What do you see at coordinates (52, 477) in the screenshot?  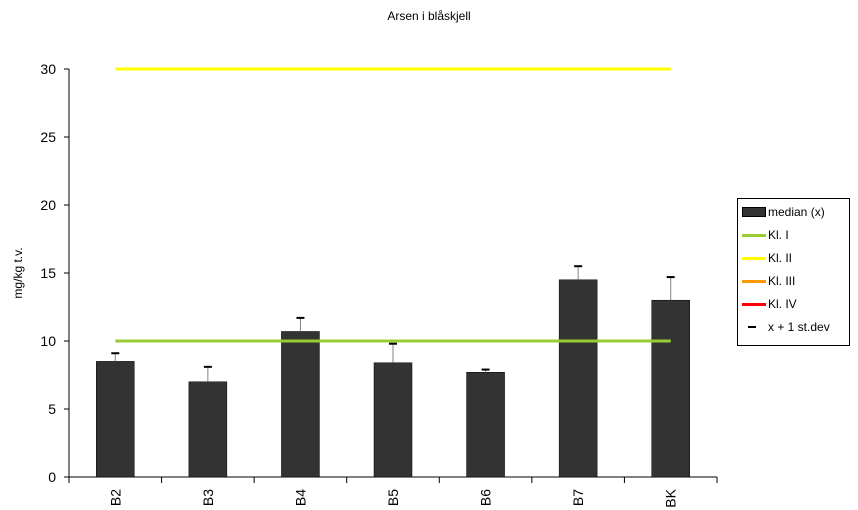 I see `y-tick-label: 0` at bounding box center [52, 477].